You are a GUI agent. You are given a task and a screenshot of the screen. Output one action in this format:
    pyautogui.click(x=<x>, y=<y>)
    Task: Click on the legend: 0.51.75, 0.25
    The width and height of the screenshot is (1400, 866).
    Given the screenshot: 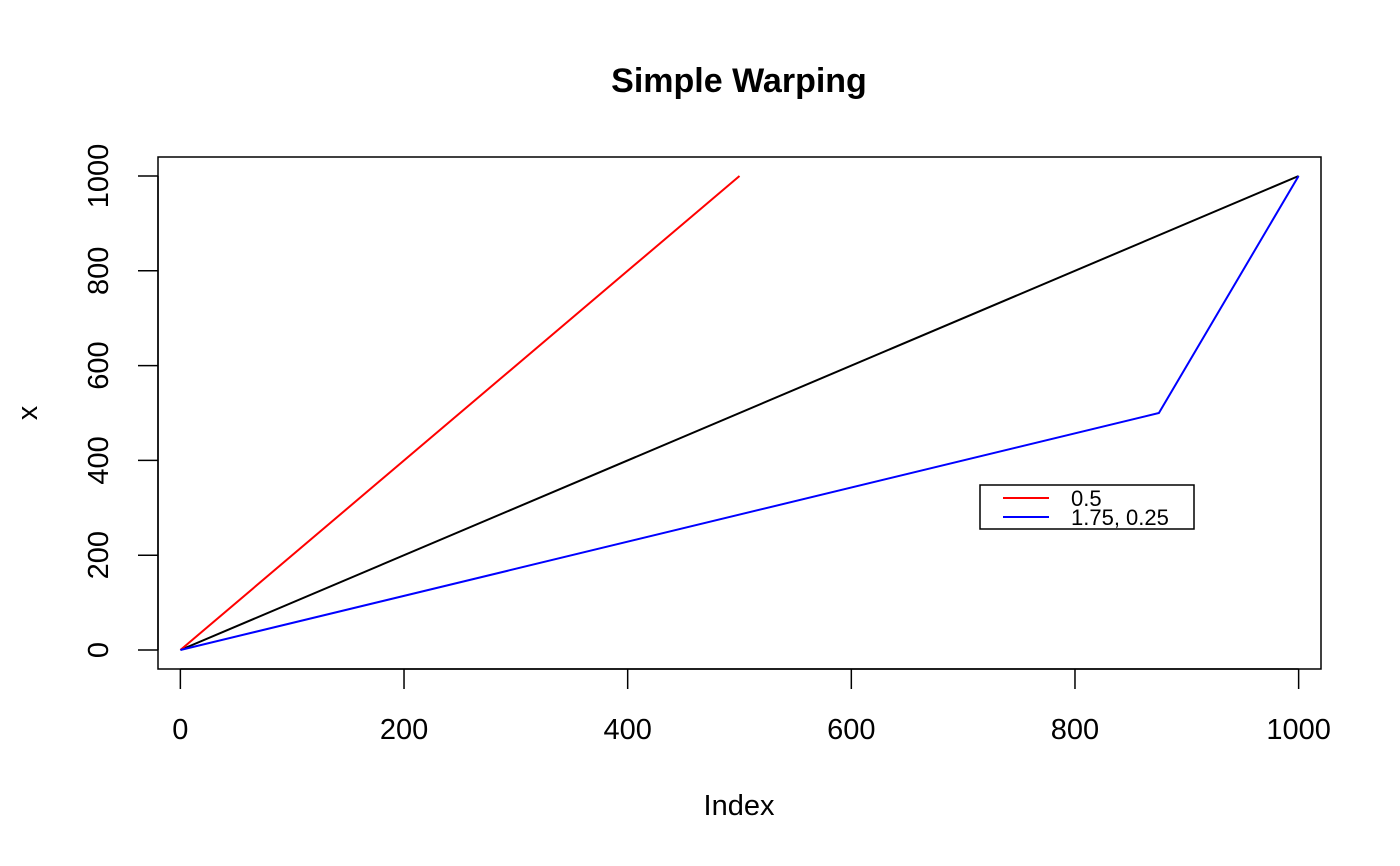 What is the action you would take?
    pyautogui.click(x=1087, y=507)
    